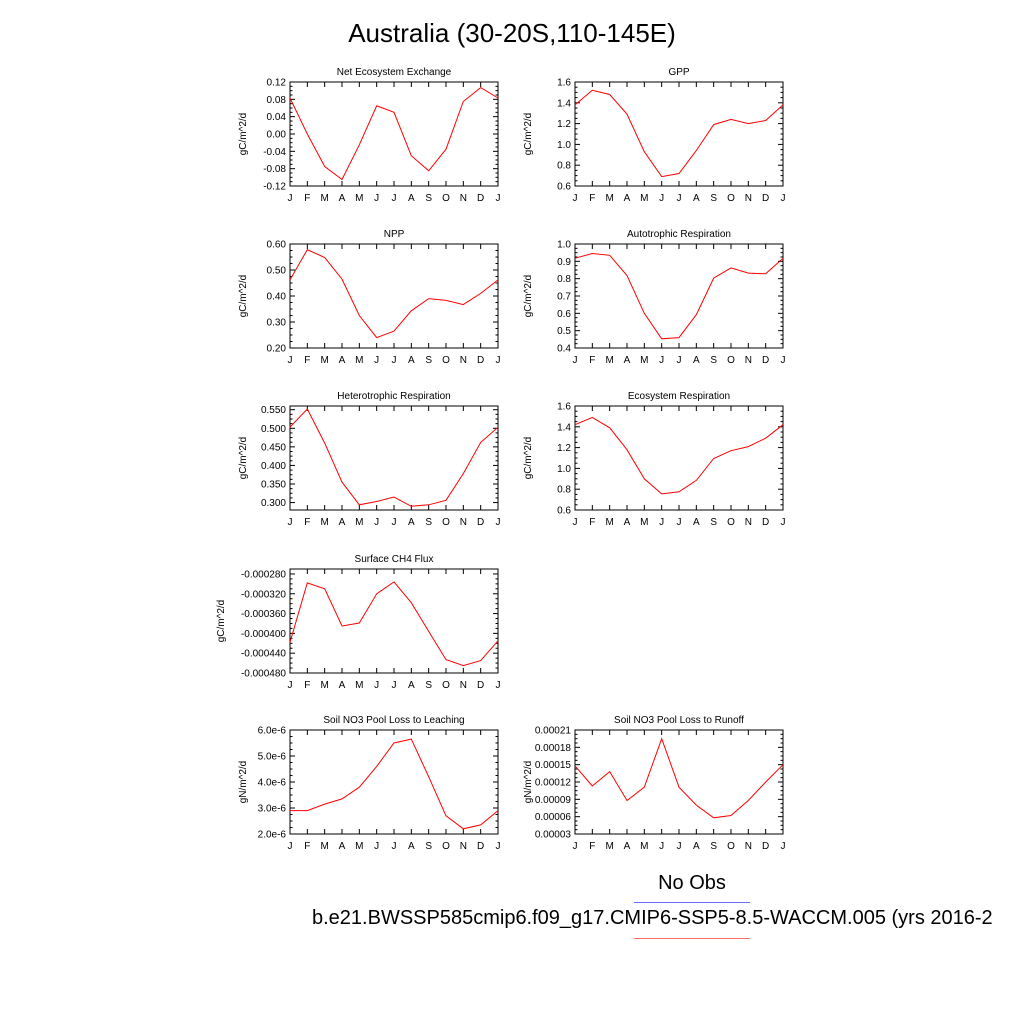 This screenshot has height=1024, width=1024. I want to click on y-tick-label: 0.40, so click(277, 297).